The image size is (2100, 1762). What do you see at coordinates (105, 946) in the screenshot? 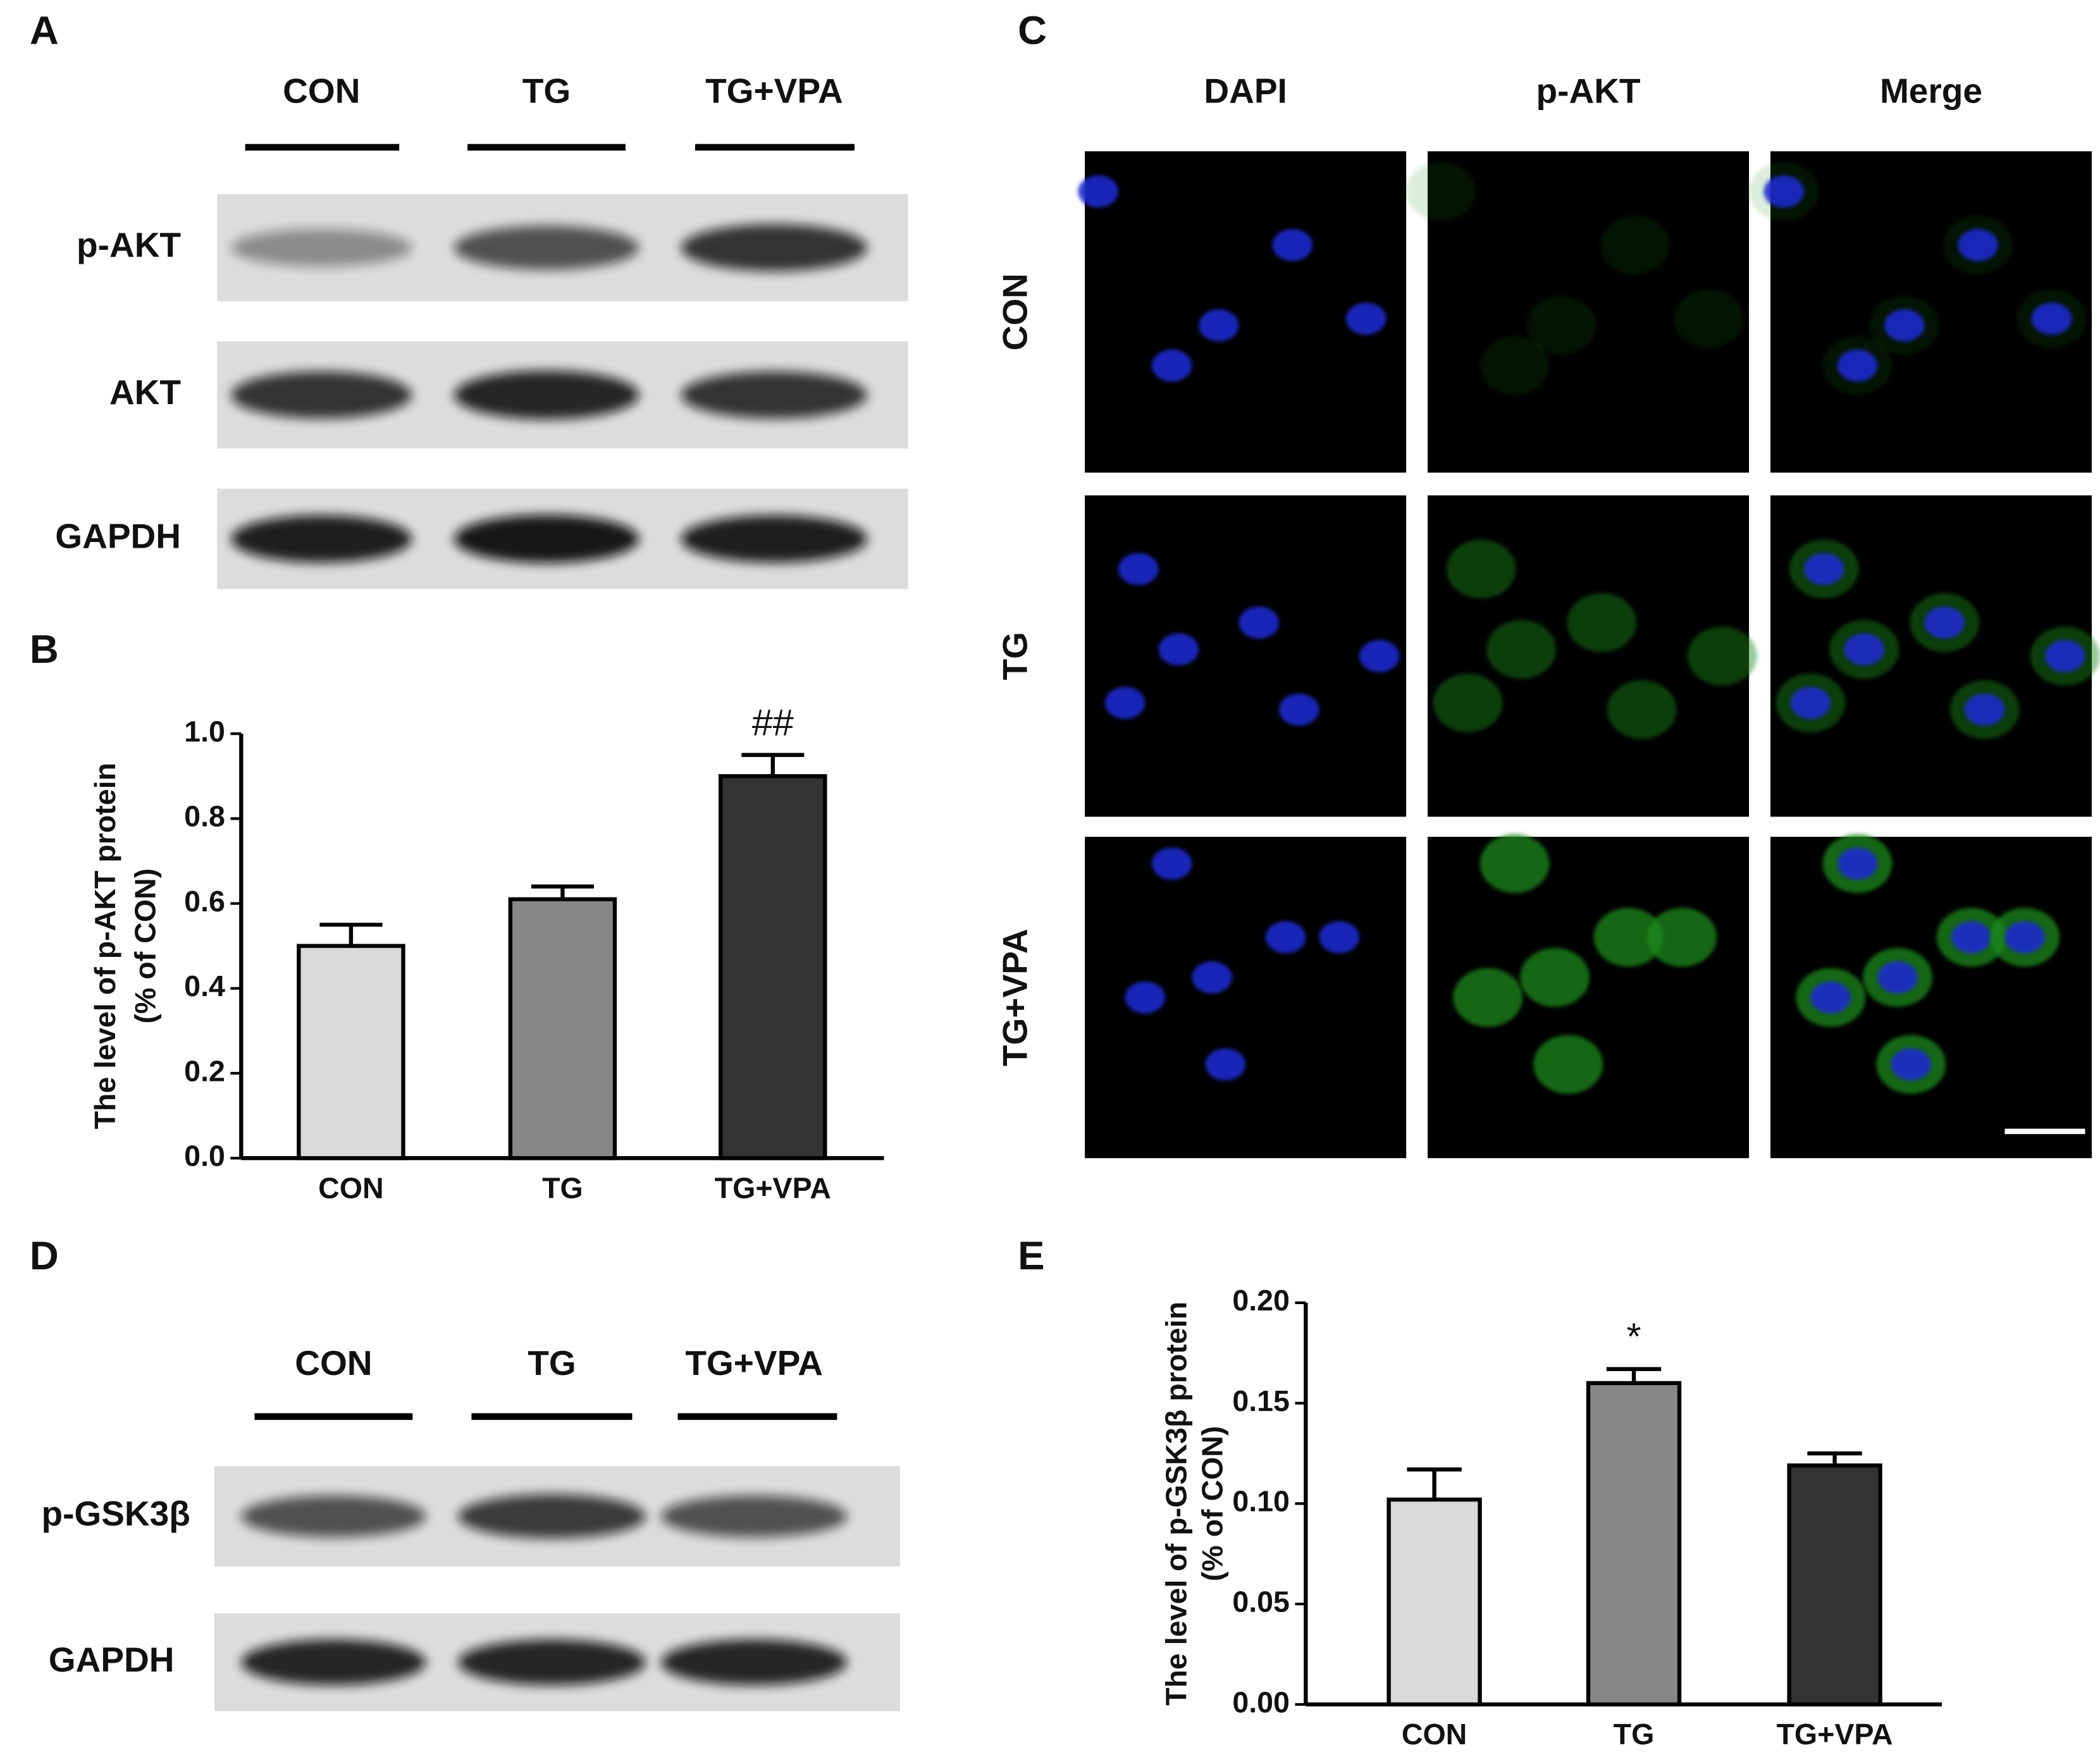
I see `y-axis-label: The level of p-AKT protein` at bounding box center [105, 946].